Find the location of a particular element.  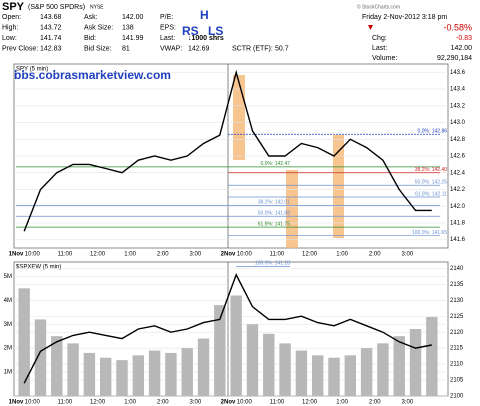

quote-label: SCTR (ETF): is located at coordinates (252, 48).